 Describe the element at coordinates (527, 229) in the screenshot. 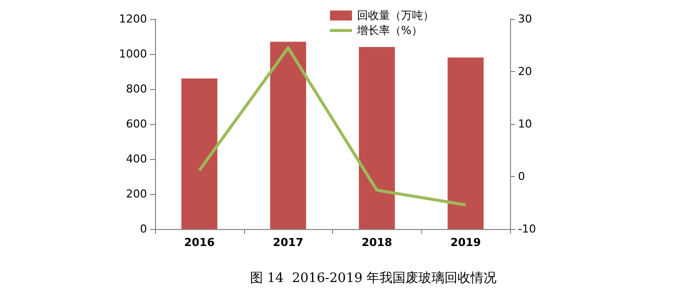

I see `y2-tick-label: -10` at that location.